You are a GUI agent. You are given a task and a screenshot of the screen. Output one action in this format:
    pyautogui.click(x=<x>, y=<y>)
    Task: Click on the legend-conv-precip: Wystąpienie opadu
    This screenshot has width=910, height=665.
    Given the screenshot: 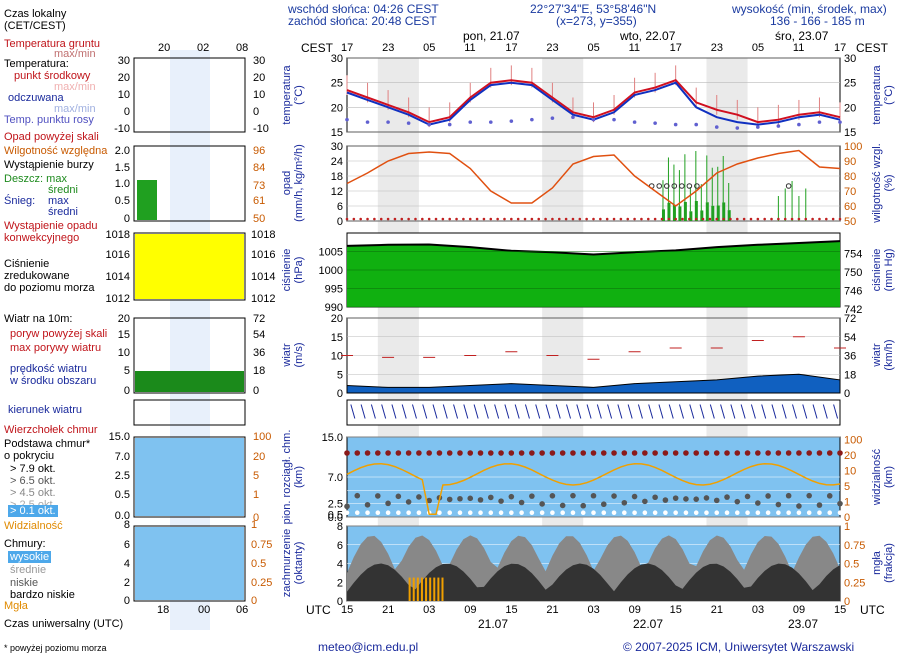 What is the action you would take?
    pyautogui.click(x=51, y=226)
    